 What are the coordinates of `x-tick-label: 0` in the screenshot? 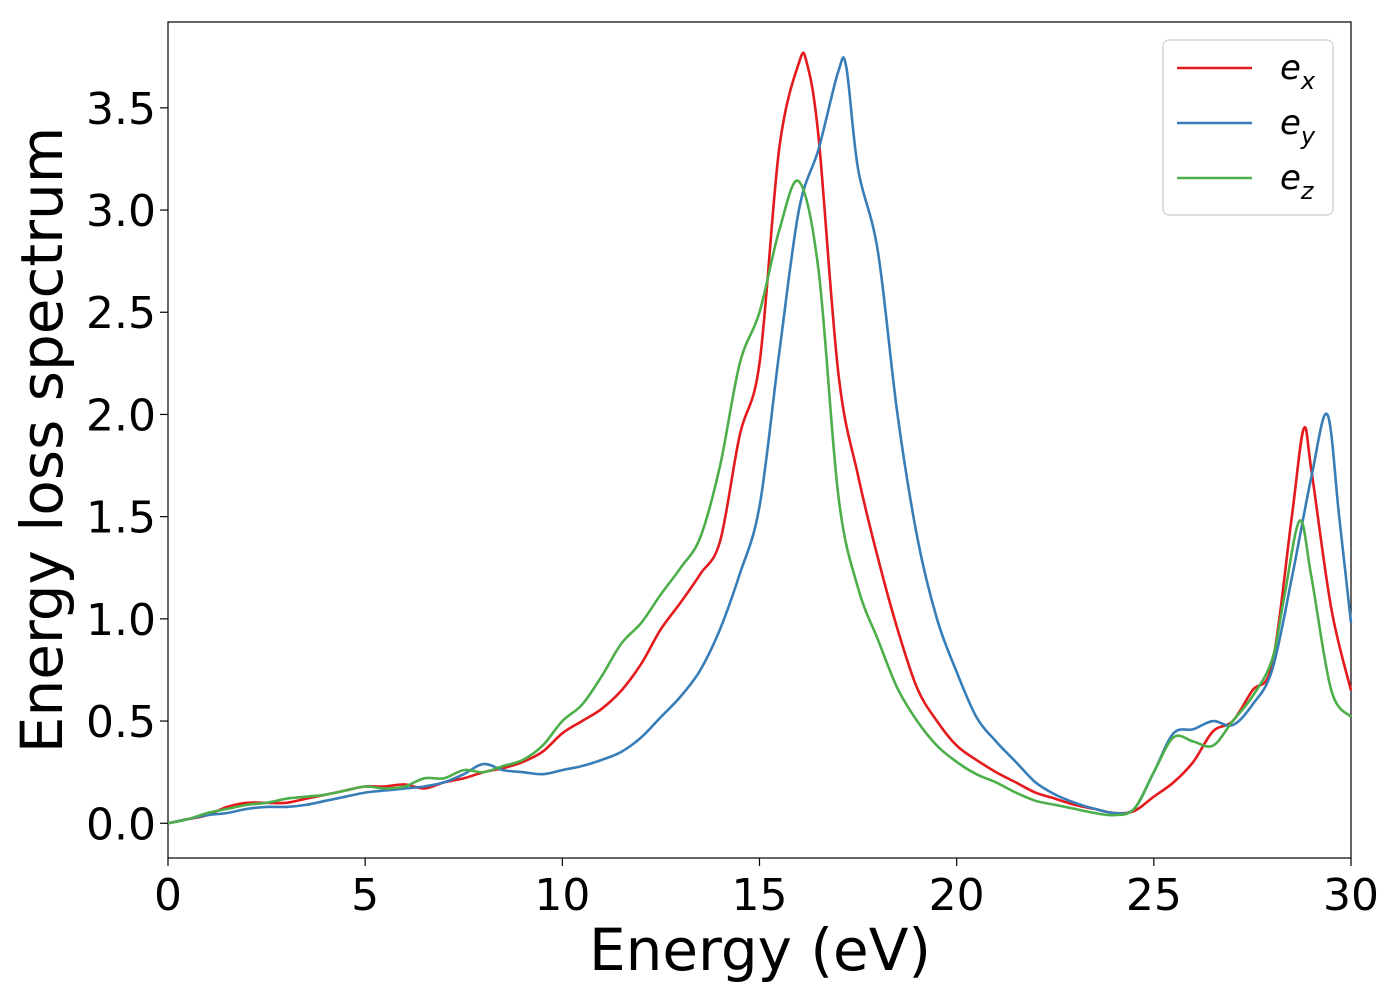 It's located at (168, 895).